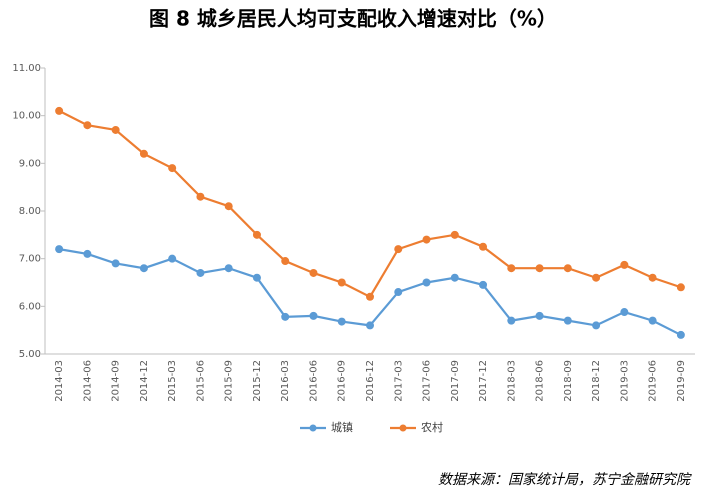  I want to click on legend-label: 城镇, so click(342, 427).